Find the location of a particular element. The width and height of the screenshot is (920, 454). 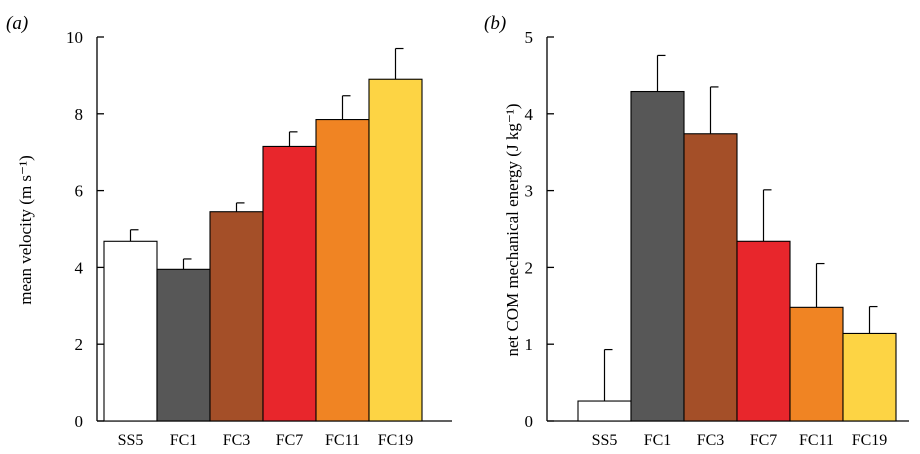

y-tick-label-a-5: 10 is located at coordinates (74, 37).